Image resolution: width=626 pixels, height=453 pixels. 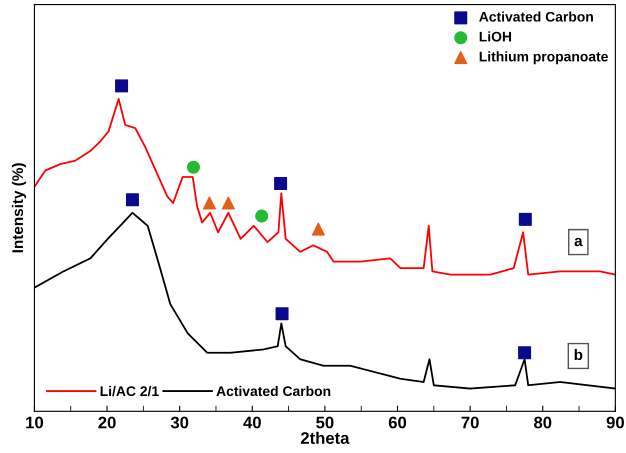 I want to click on x-tick-label: 80, so click(x=543, y=422).